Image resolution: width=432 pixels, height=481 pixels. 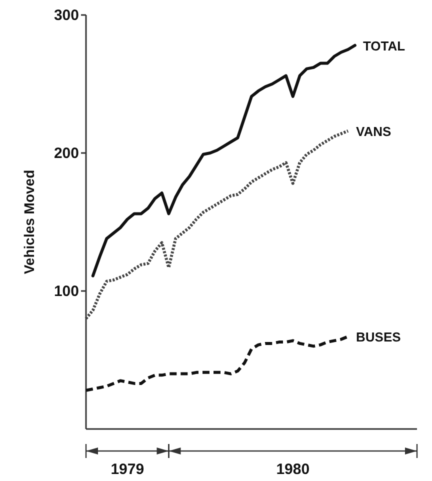 I want to click on series-label: VANS, so click(x=374, y=131).